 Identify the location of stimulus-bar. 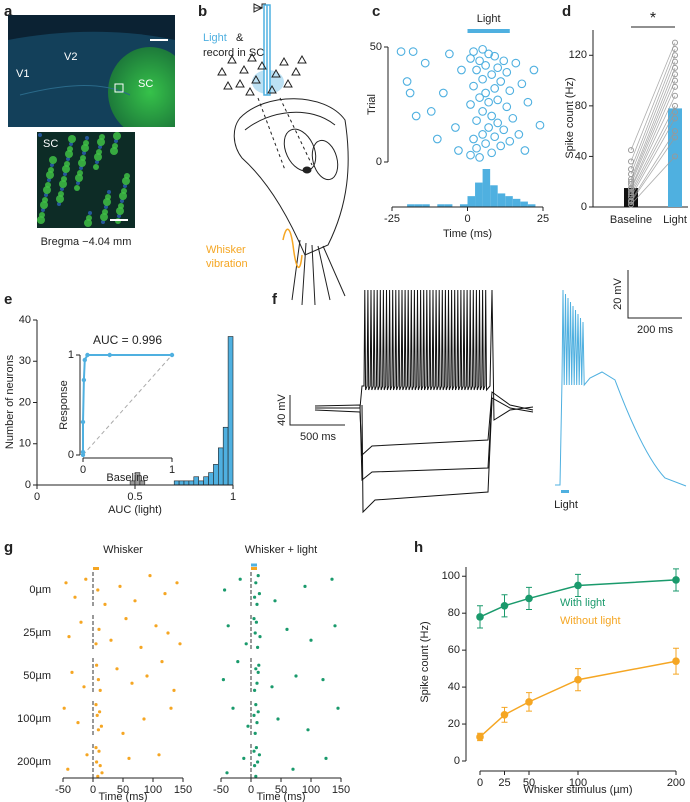
(96, 568).